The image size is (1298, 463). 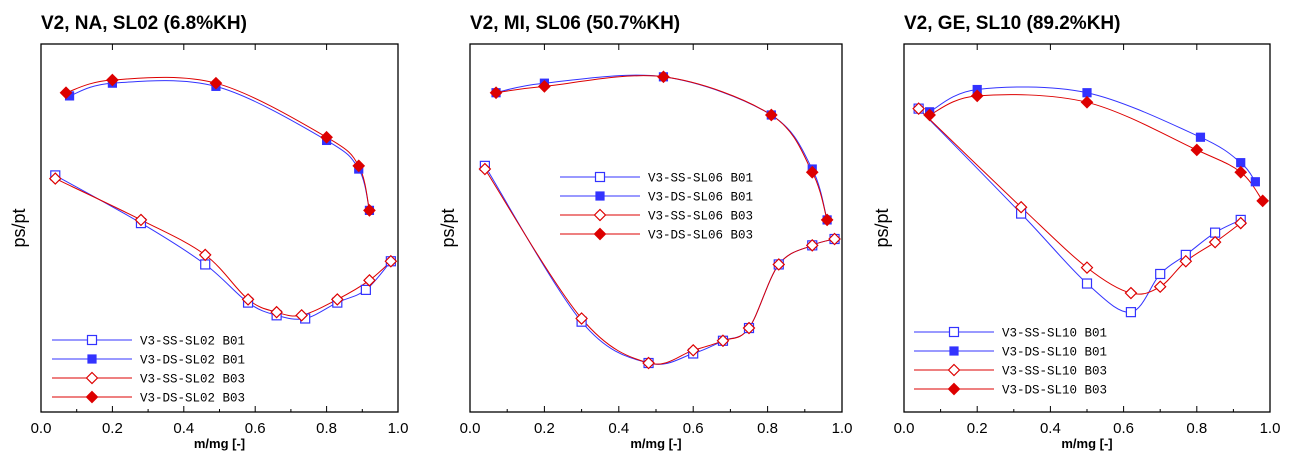 What do you see at coordinates (192, 361) in the screenshot?
I see `legend-entry: V3-DS-SL02 B01` at bounding box center [192, 361].